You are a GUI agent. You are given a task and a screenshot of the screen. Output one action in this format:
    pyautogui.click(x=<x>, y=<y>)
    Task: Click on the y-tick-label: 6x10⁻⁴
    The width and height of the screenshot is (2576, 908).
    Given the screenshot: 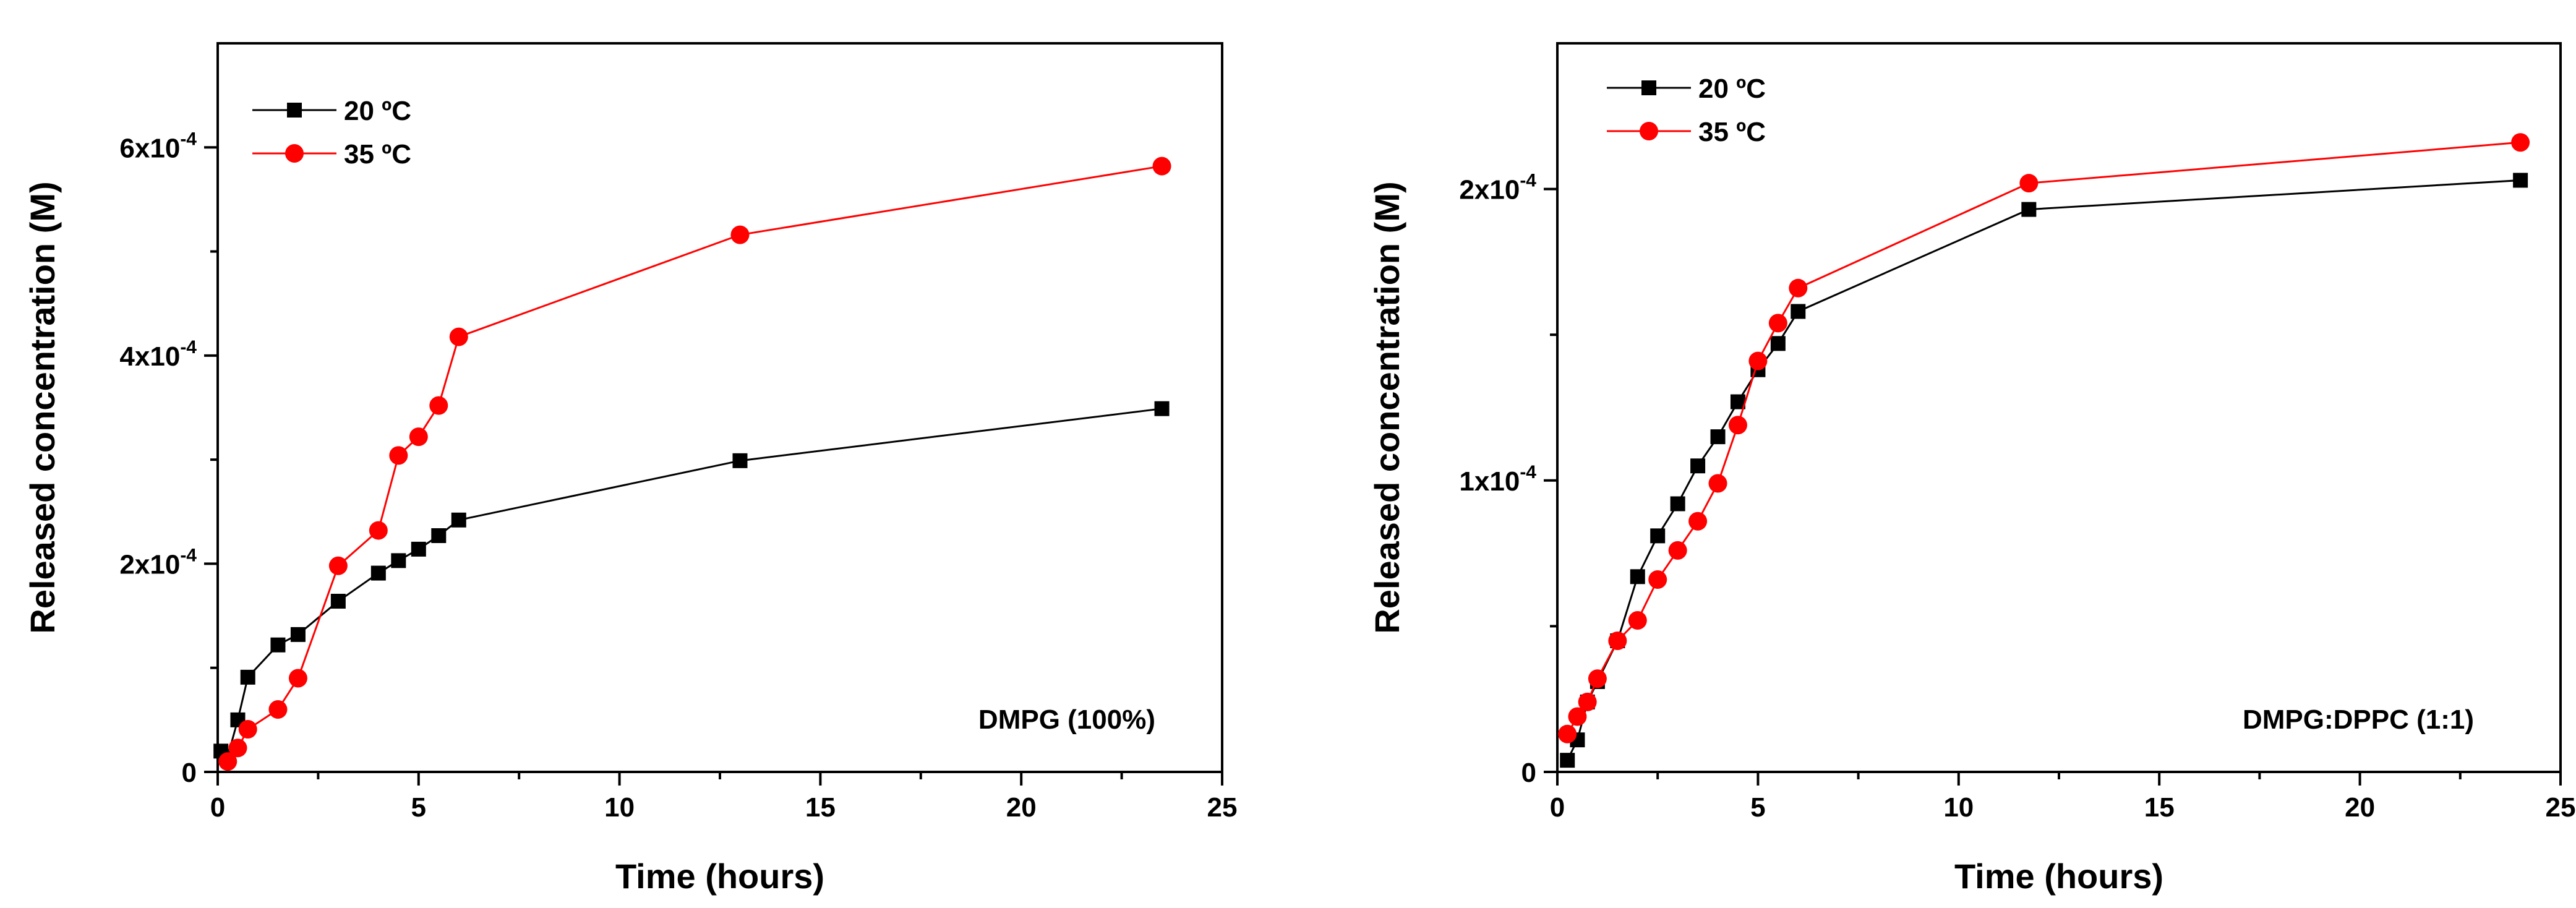 What is the action you would take?
    pyautogui.click(x=158, y=146)
    